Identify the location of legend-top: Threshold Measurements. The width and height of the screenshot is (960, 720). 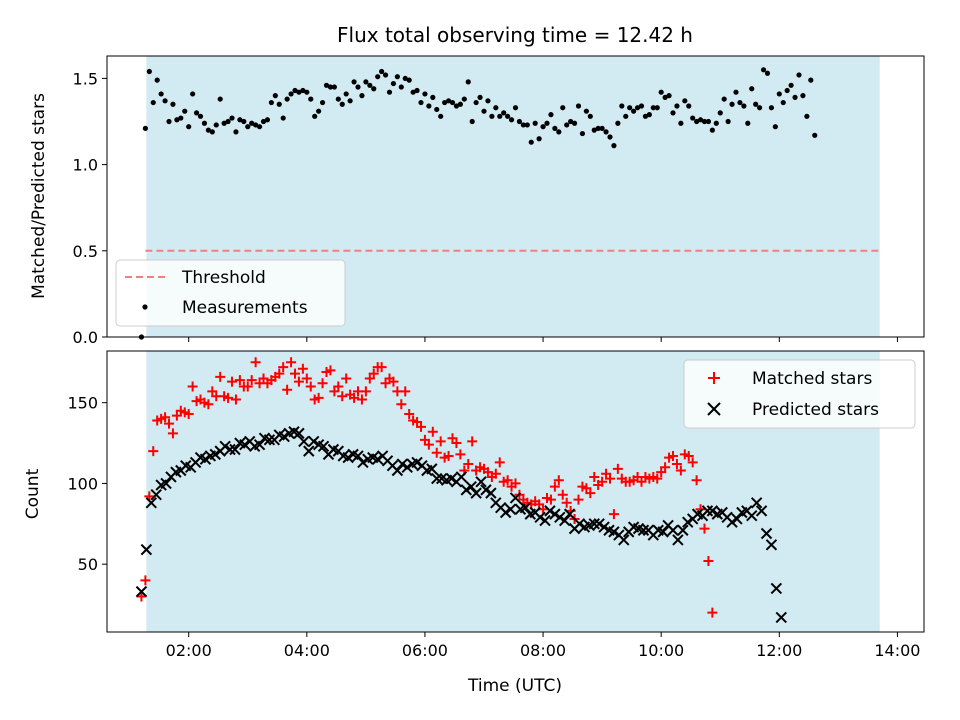
(230, 293).